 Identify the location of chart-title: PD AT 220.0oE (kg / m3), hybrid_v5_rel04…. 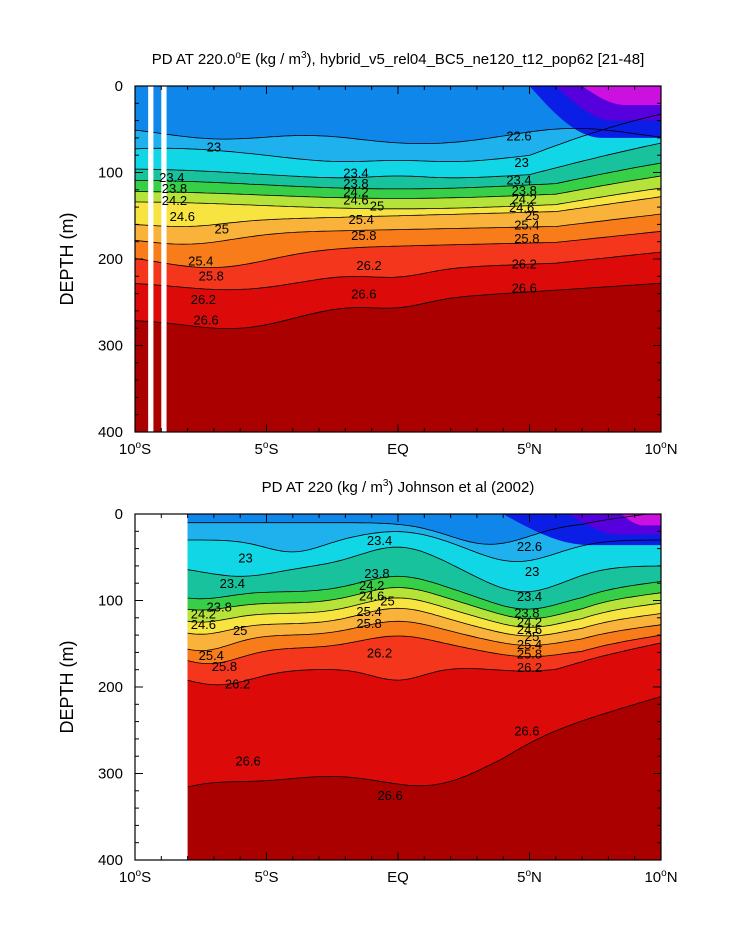
(398, 59).